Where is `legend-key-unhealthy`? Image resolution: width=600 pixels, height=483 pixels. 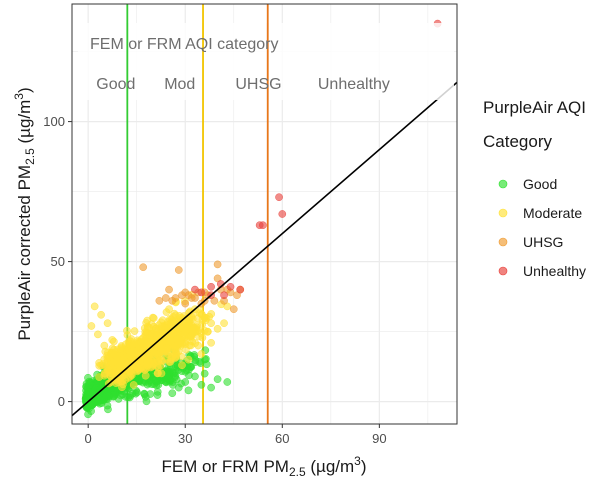 legend-key-unhealthy is located at coordinates (503, 271).